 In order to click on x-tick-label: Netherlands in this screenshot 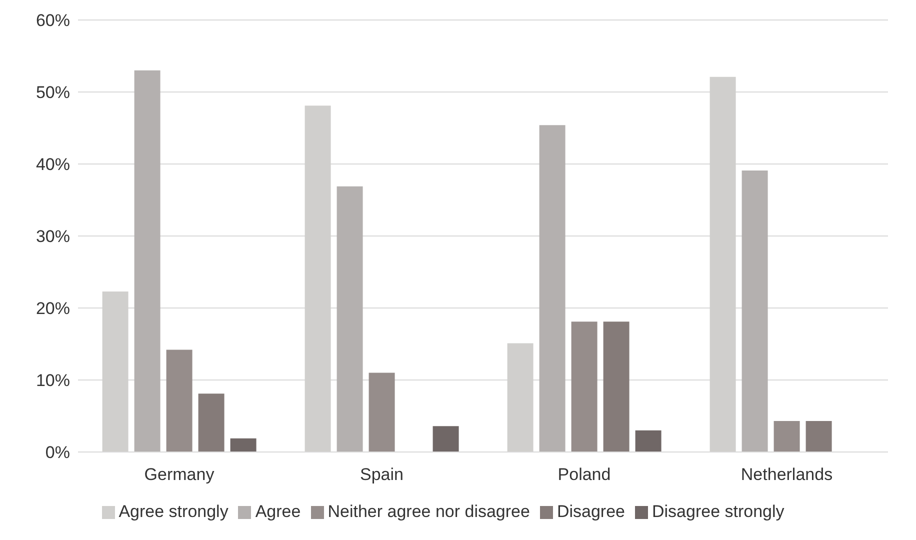, I will do `click(786, 474)`.